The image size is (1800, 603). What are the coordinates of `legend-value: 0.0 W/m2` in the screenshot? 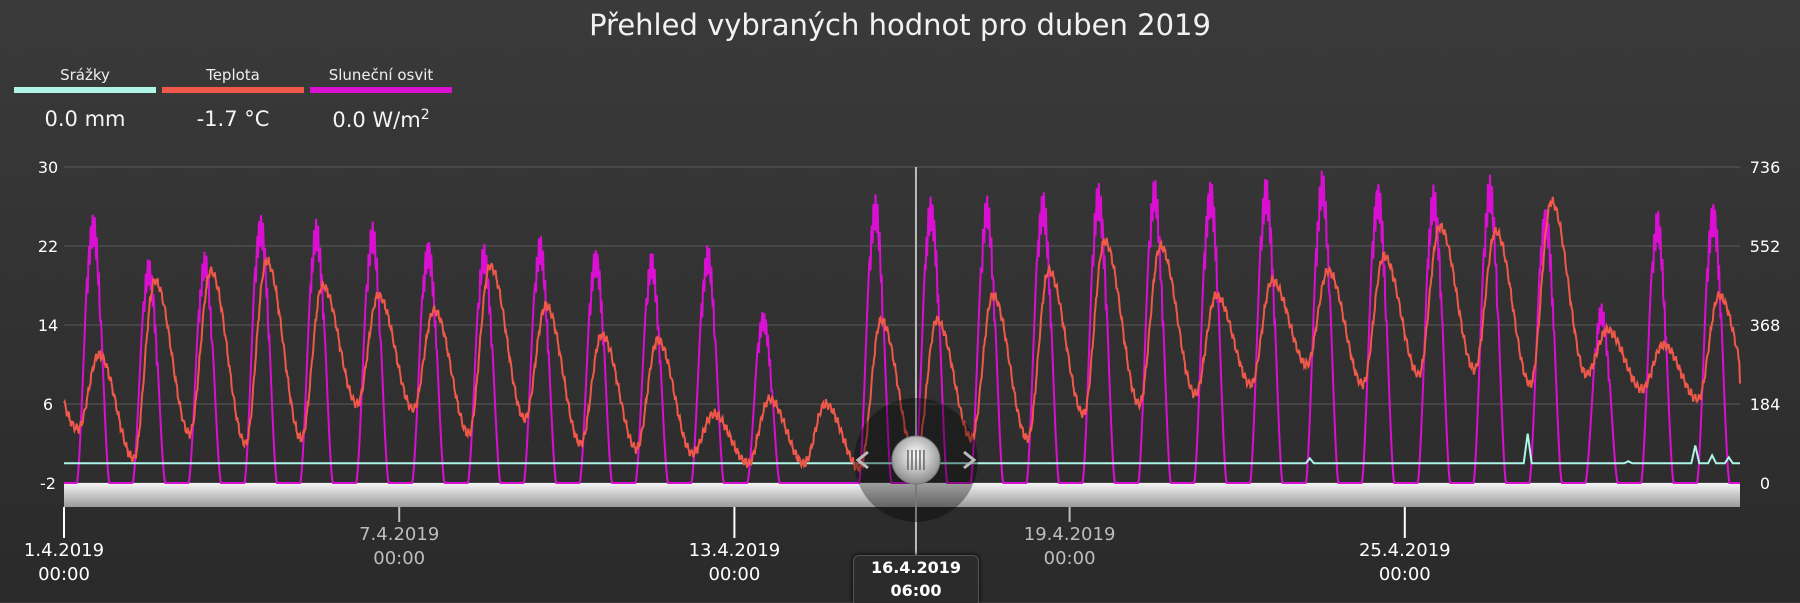 It's located at (381, 119).